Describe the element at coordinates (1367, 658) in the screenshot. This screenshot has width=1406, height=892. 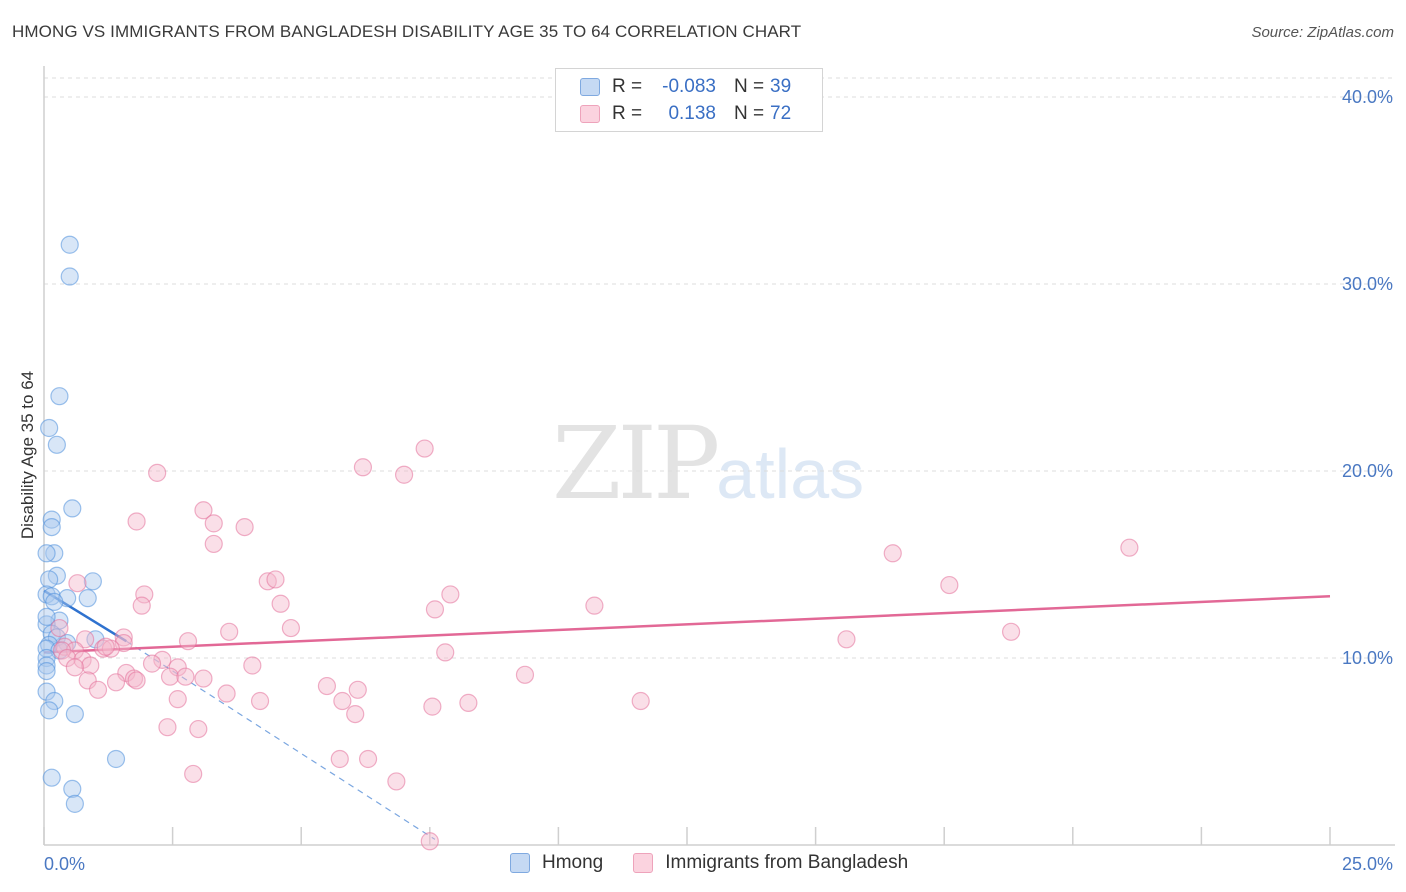
I see `y-tick-label: 10.0%` at that location.